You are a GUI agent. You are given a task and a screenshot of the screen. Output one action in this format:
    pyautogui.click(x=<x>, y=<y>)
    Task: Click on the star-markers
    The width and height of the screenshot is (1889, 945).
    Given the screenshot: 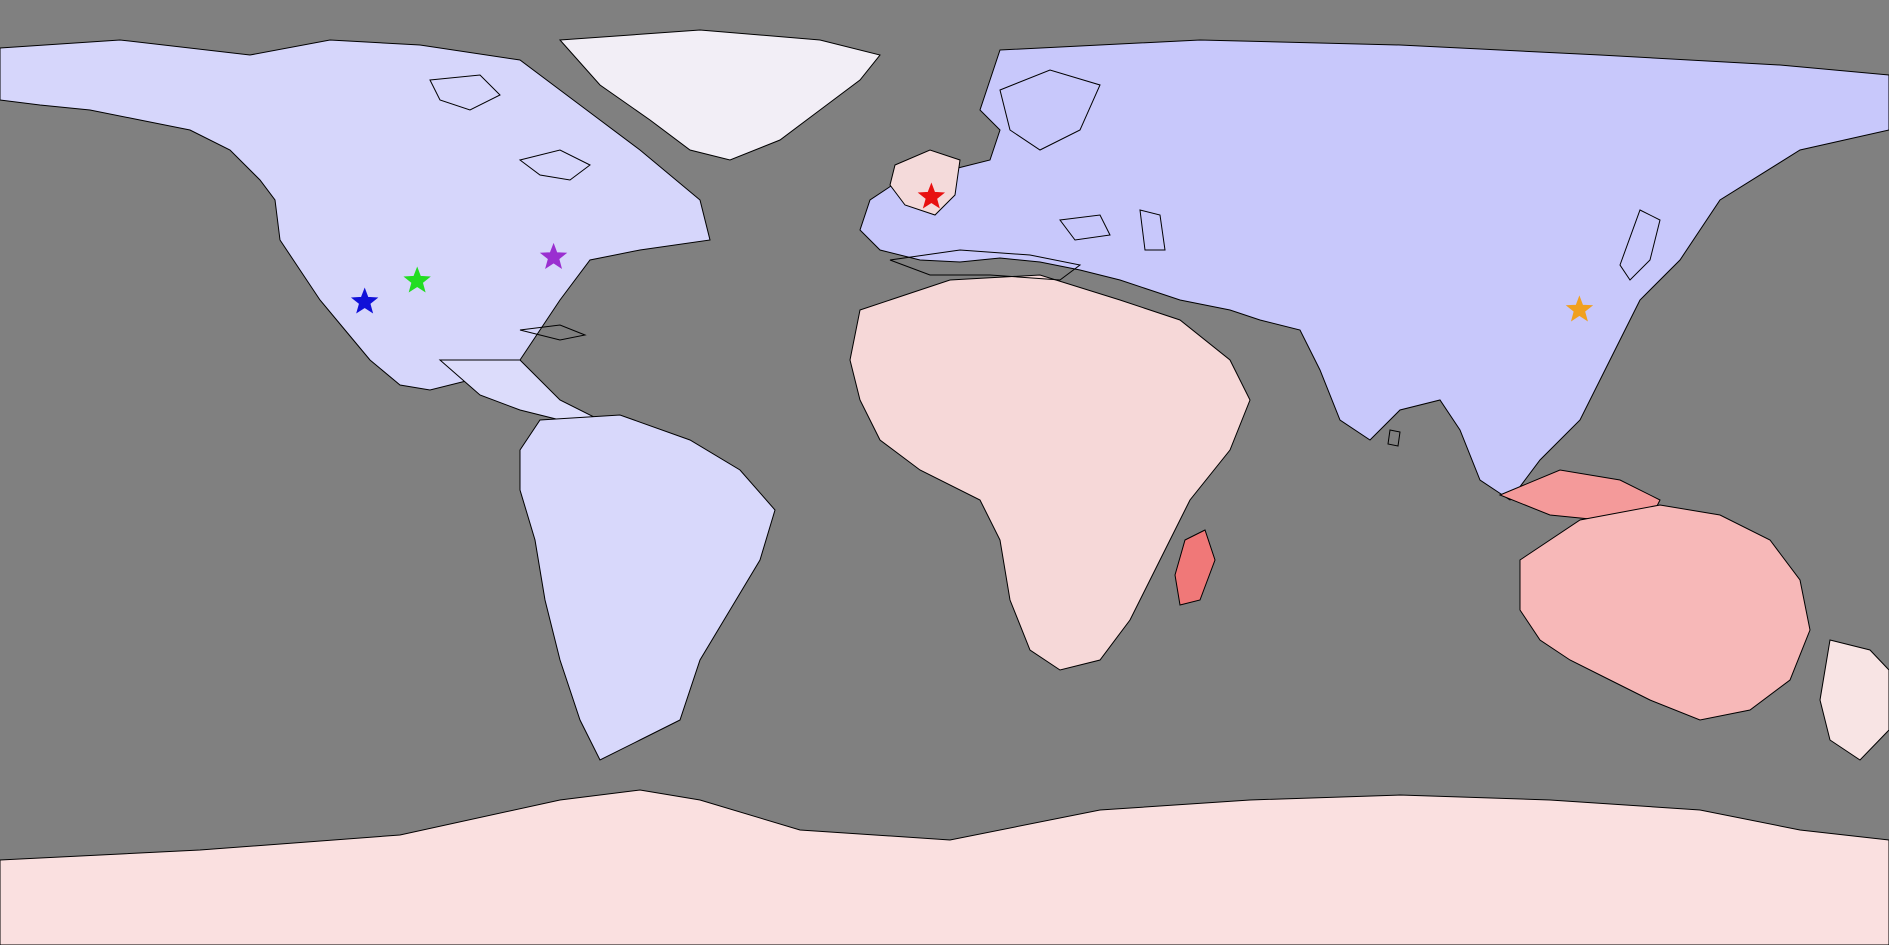 What is the action you would take?
    pyautogui.click(x=972, y=252)
    